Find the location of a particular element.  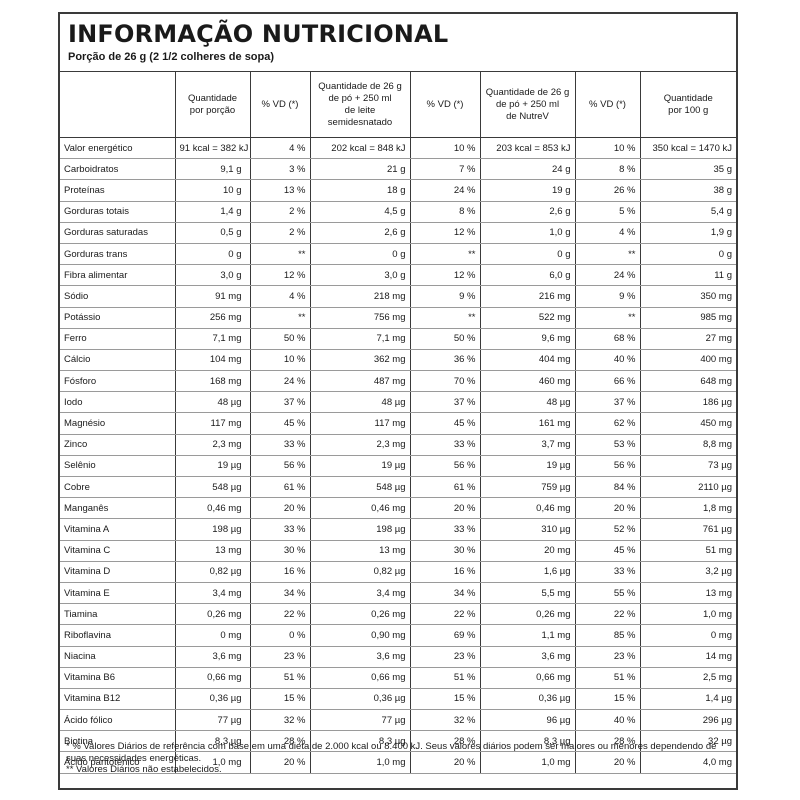

header-vd-2: % VD (*) is located at coordinates (444, 104).